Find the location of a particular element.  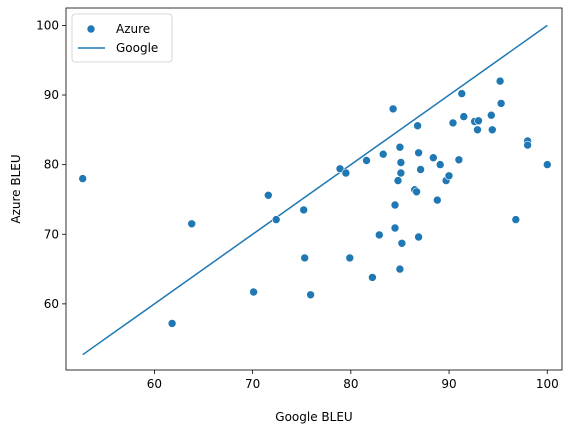

x-tick-label: 100 is located at coordinates (547, 384).